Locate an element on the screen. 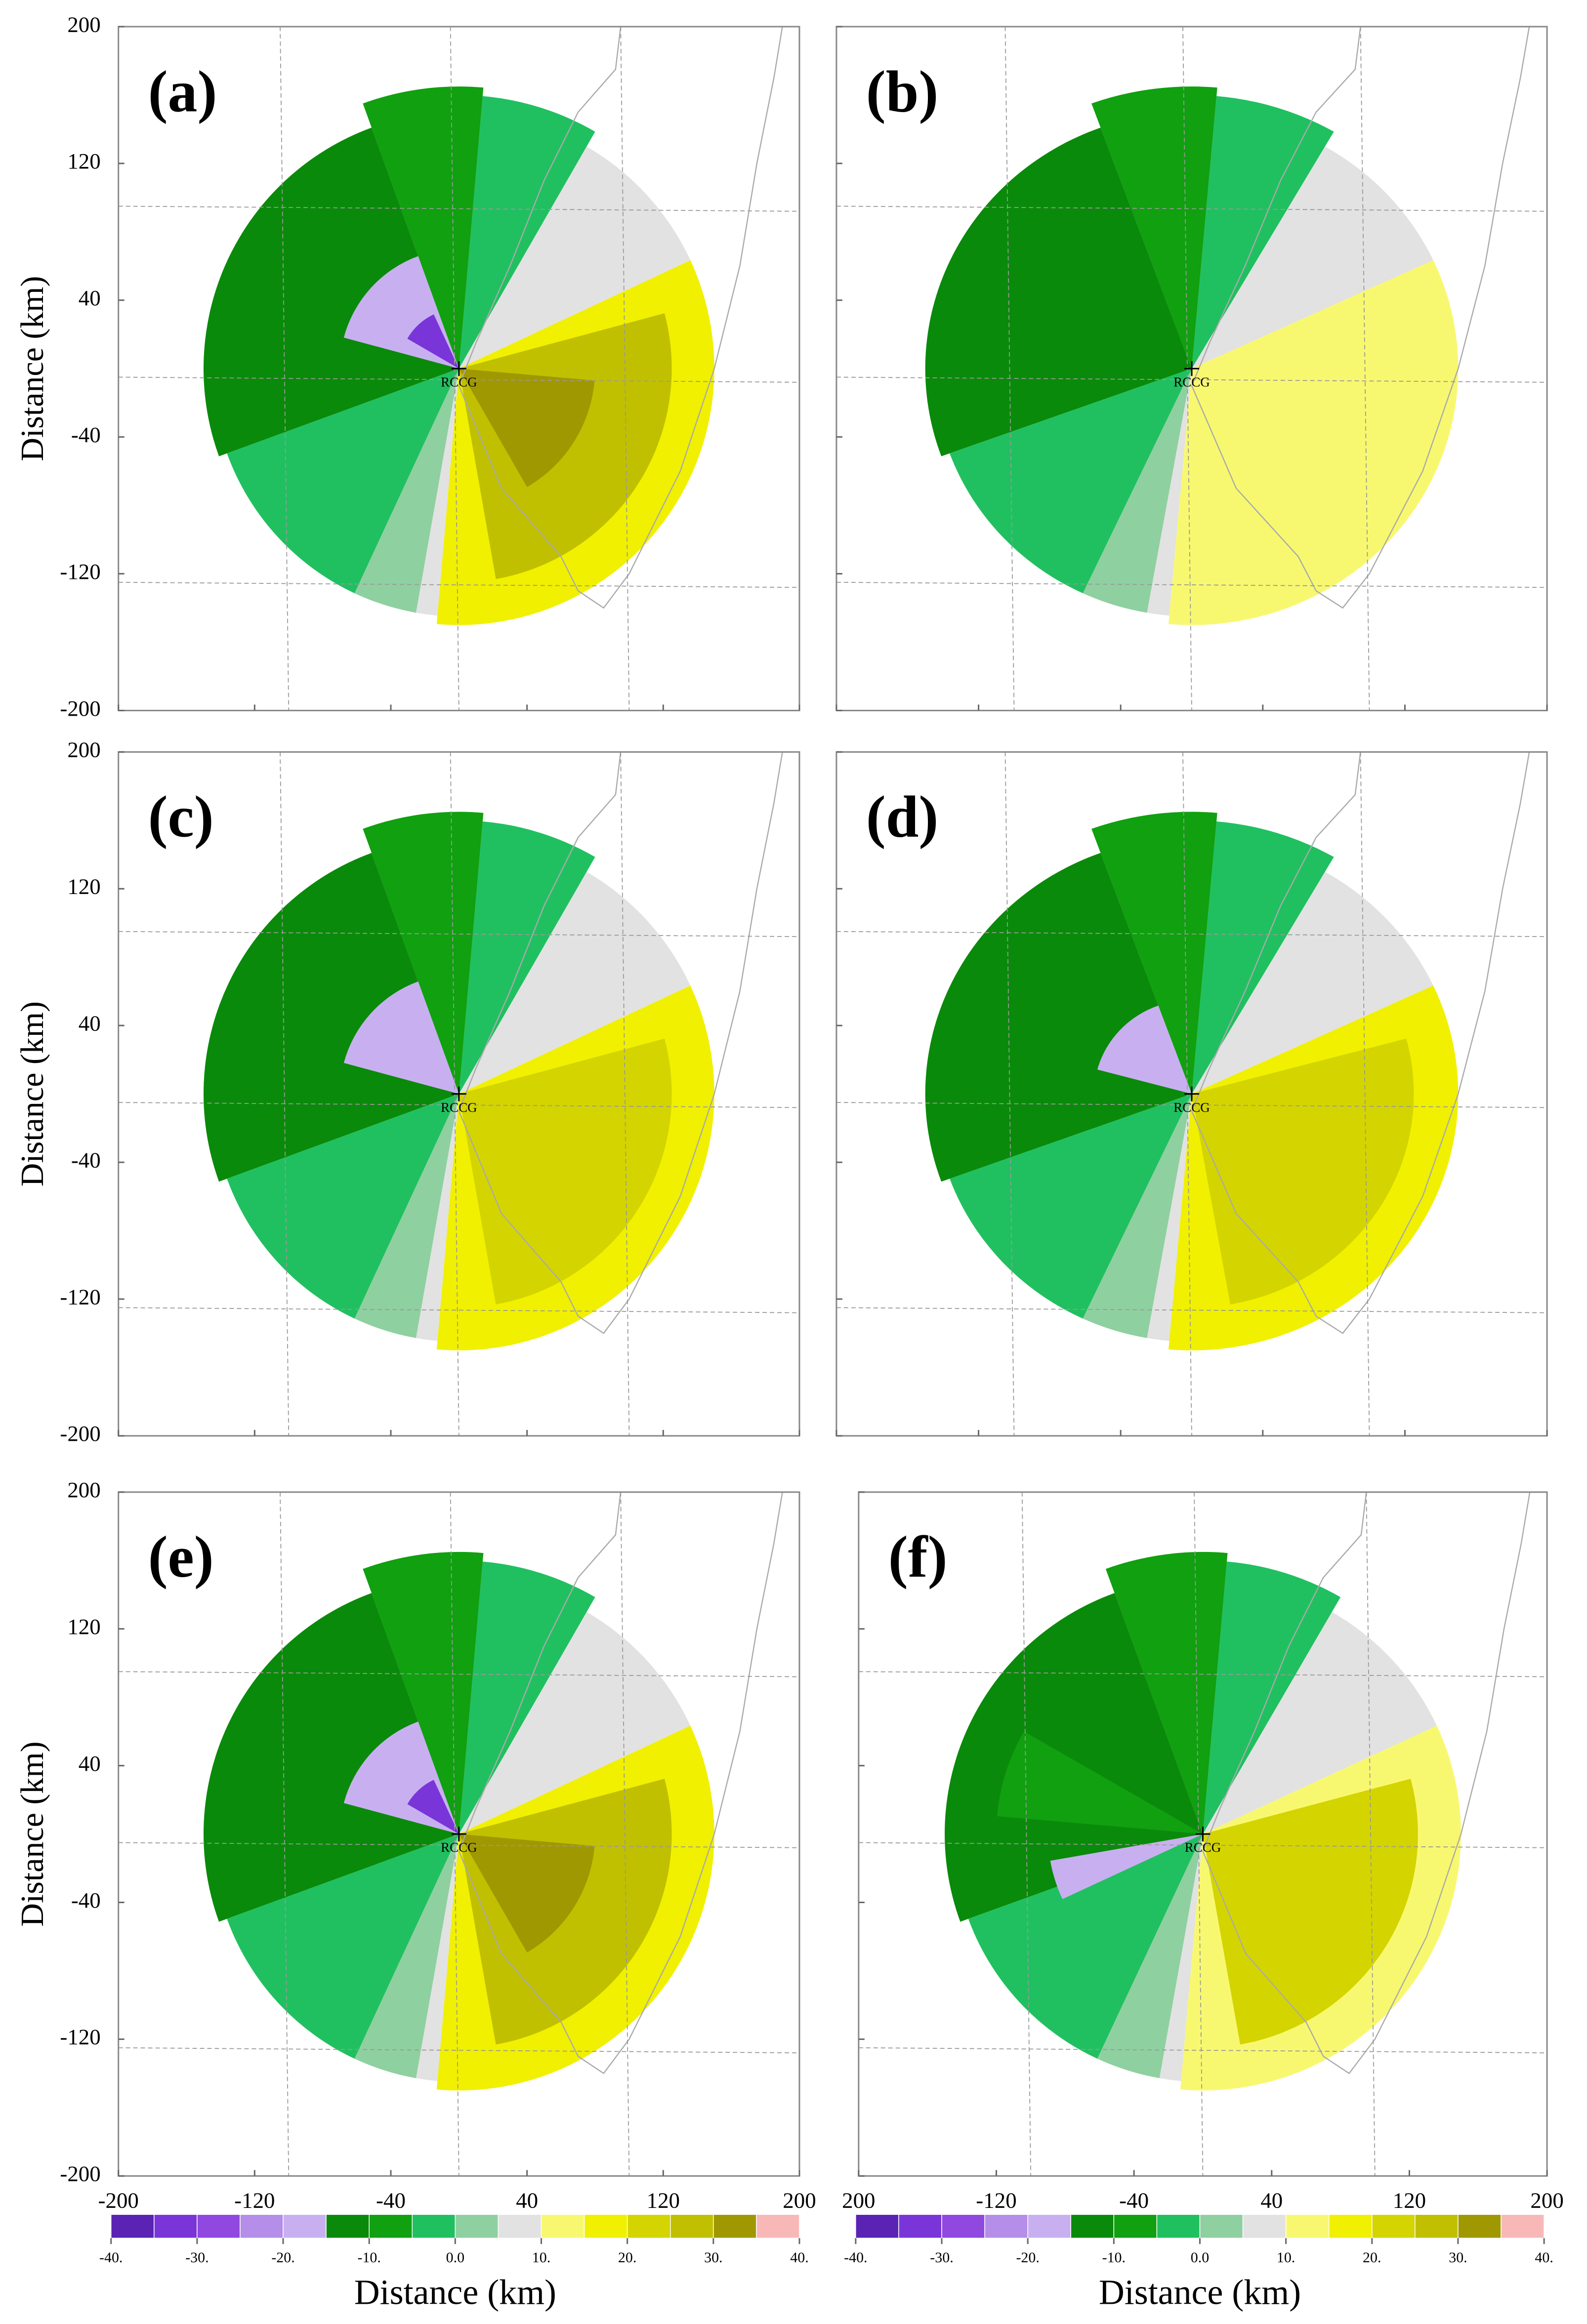 The width and height of the screenshot is (1587, 2324). y-tick-label: -200 is located at coordinates (80, 708).